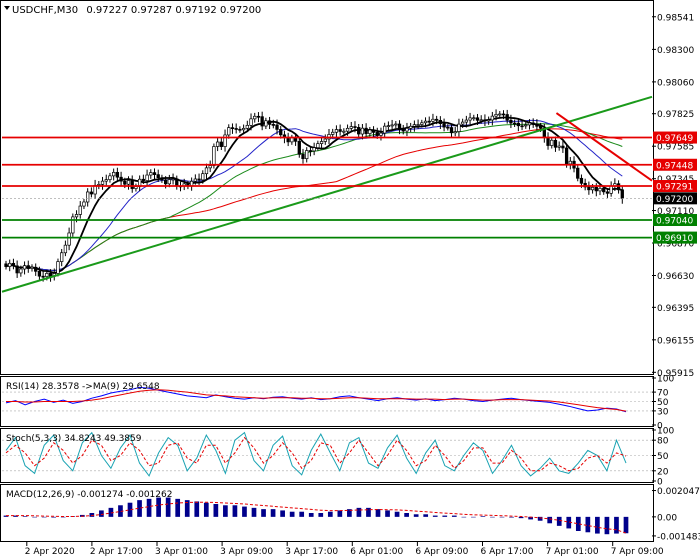 The width and height of the screenshot is (700, 560). Describe the element at coordinates (663, 403) in the screenshot. I see `indicator-tick-label: 50` at that location.